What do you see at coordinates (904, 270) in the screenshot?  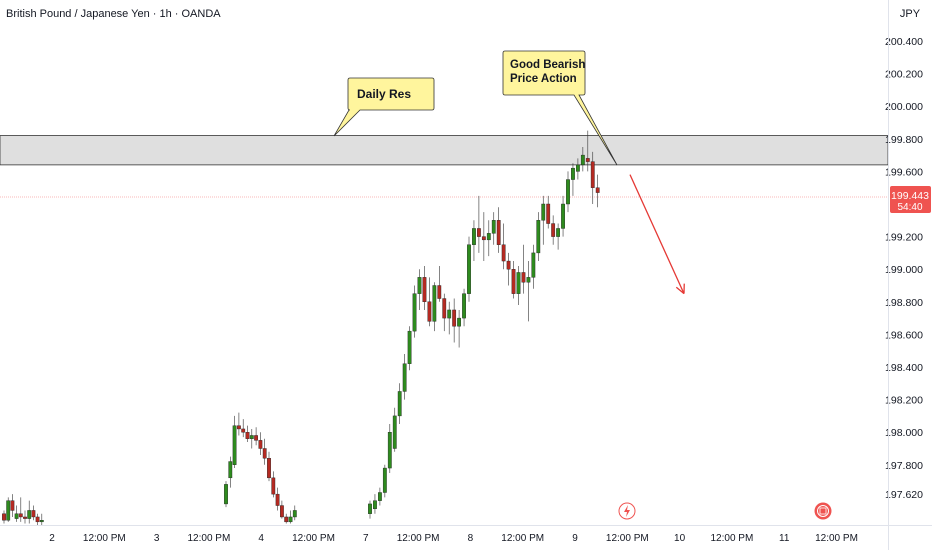 I see `price-tick-label: 199.000` at bounding box center [904, 270].